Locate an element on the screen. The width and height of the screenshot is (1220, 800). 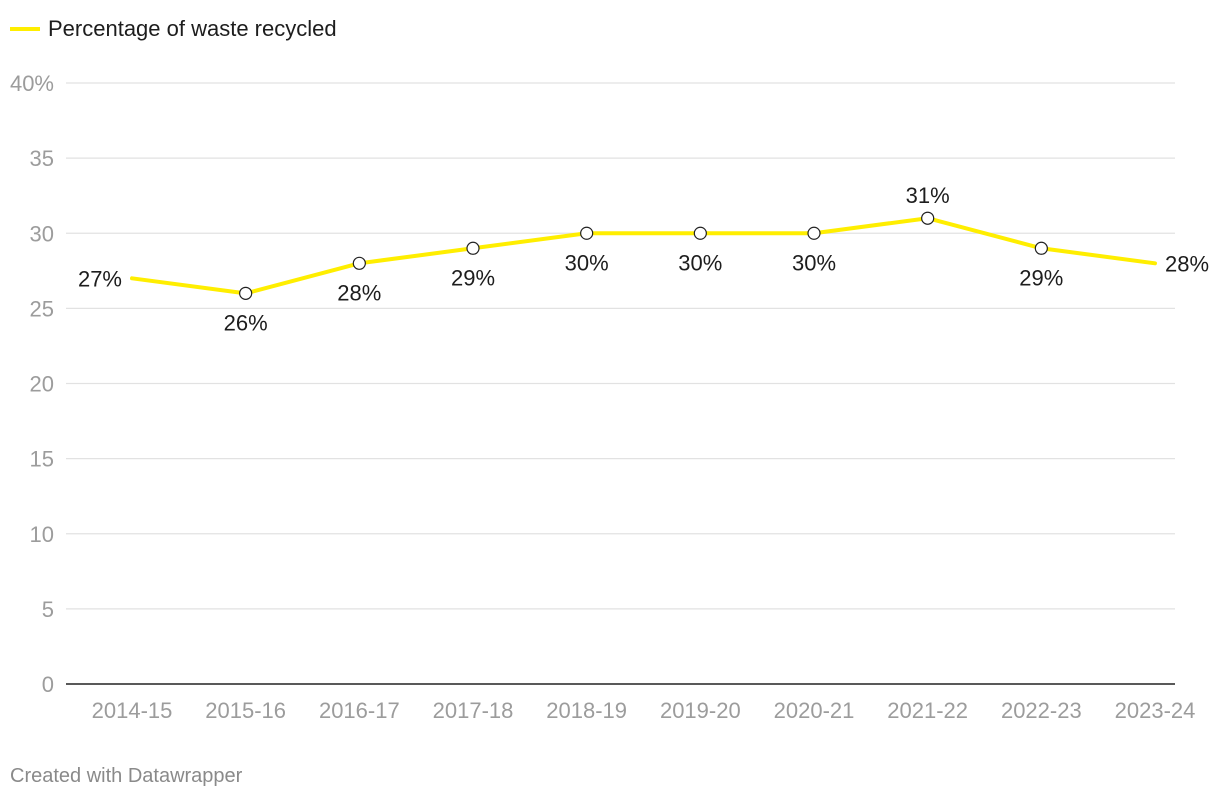
y-tick-label: 20 is located at coordinates (42, 384).